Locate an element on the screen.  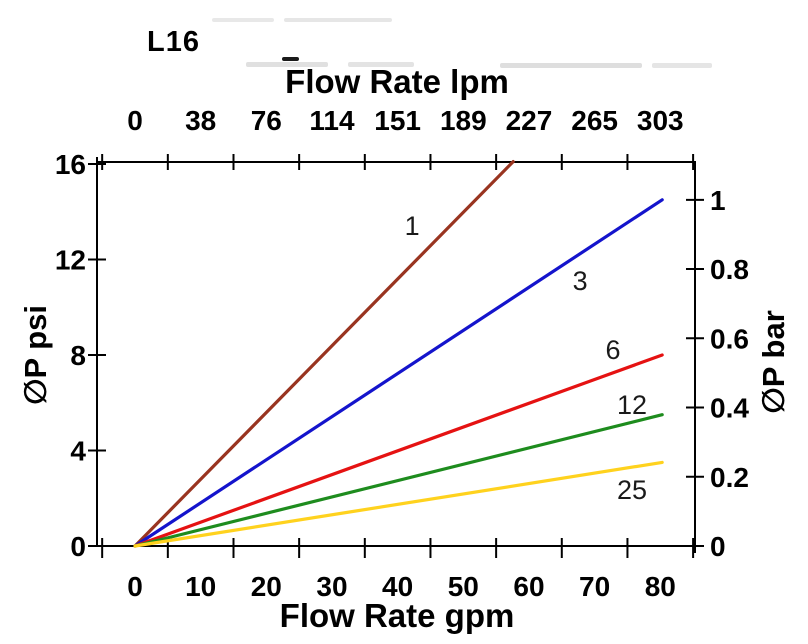
x-tick-label-bottom: 0 is located at coordinates (135, 586).